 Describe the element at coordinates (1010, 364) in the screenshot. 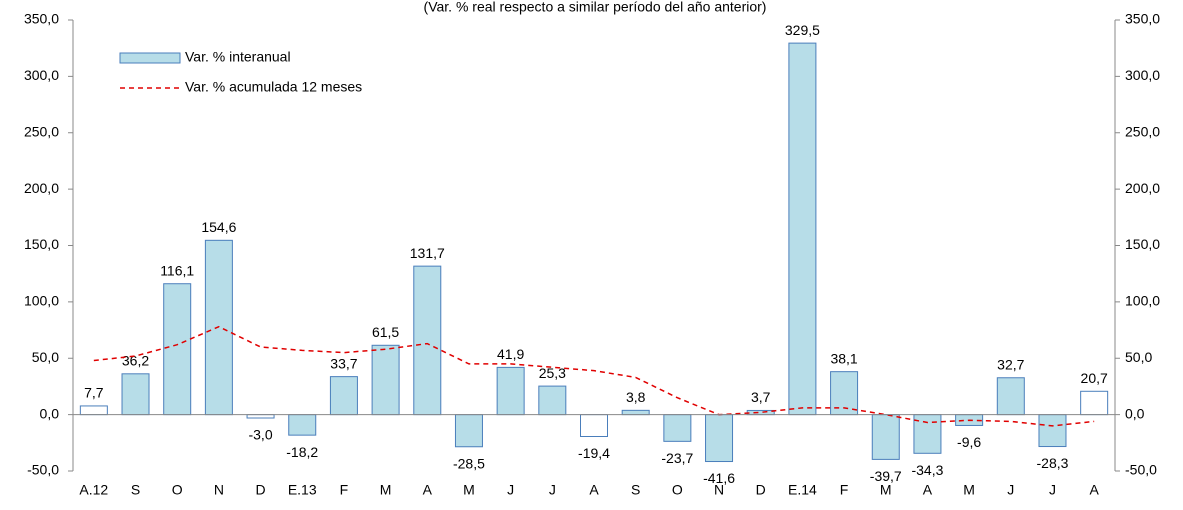

I see `value-label: 32,7` at that location.